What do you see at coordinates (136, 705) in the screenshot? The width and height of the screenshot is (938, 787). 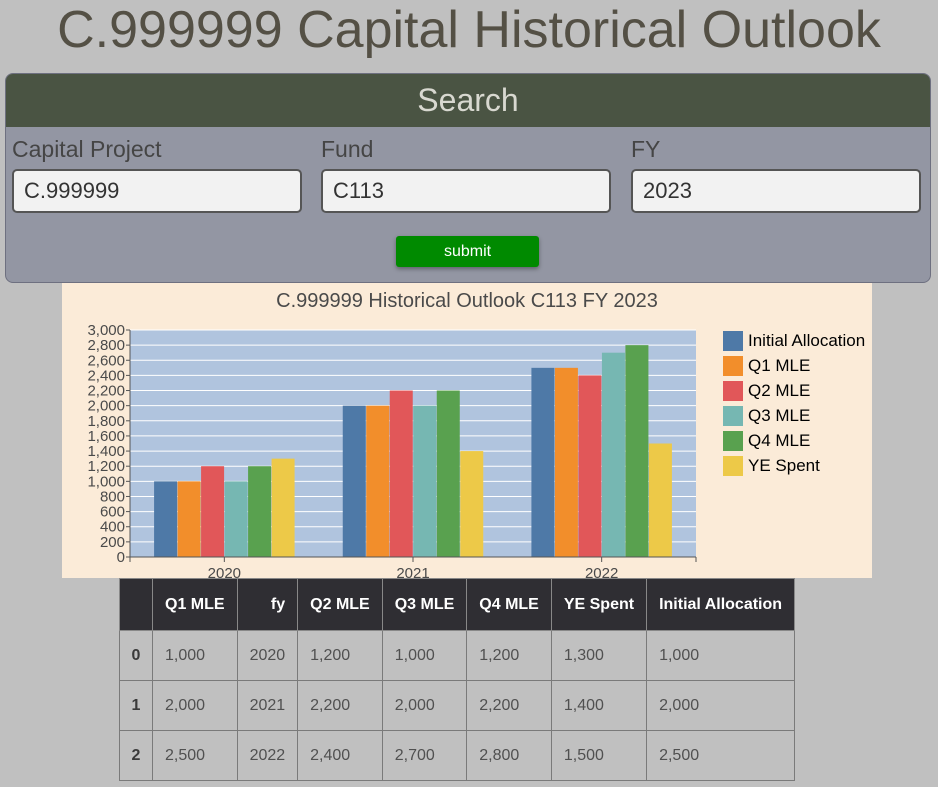 I see `table-cell-index: 1` at bounding box center [136, 705].